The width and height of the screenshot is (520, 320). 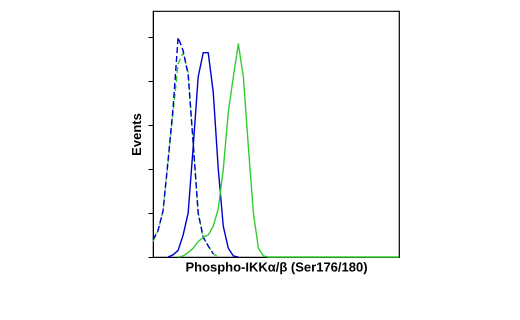 I want to click on y-axis-title: Events, so click(x=136, y=134).